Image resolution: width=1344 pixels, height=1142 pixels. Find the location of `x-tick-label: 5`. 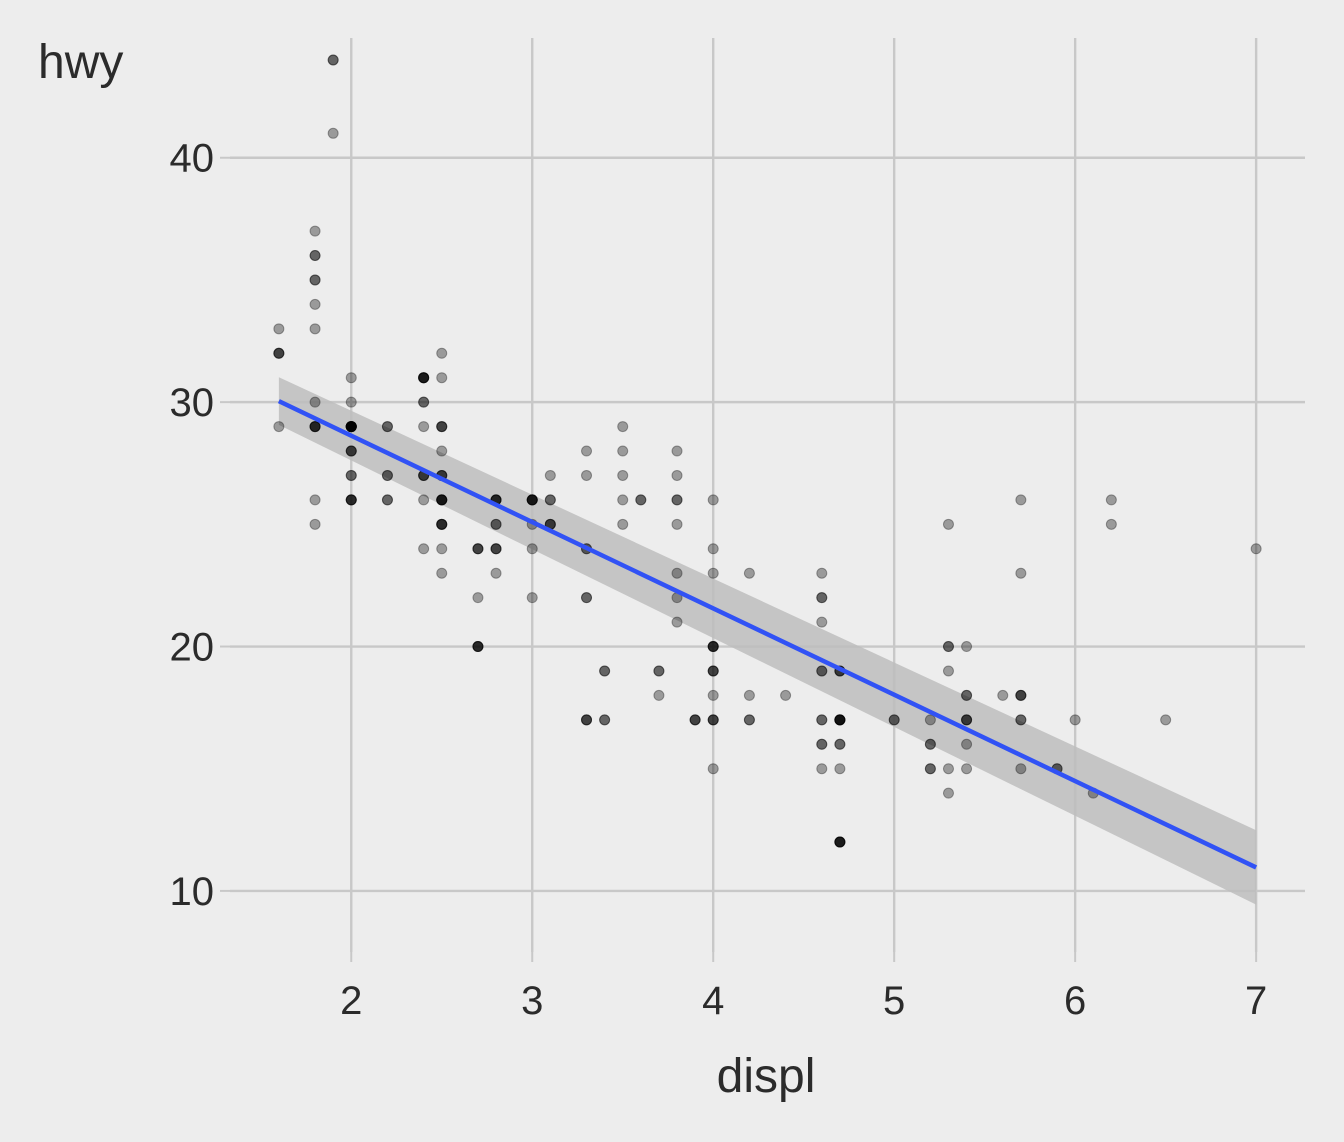

x-tick-label: 5 is located at coordinates (894, 1001).